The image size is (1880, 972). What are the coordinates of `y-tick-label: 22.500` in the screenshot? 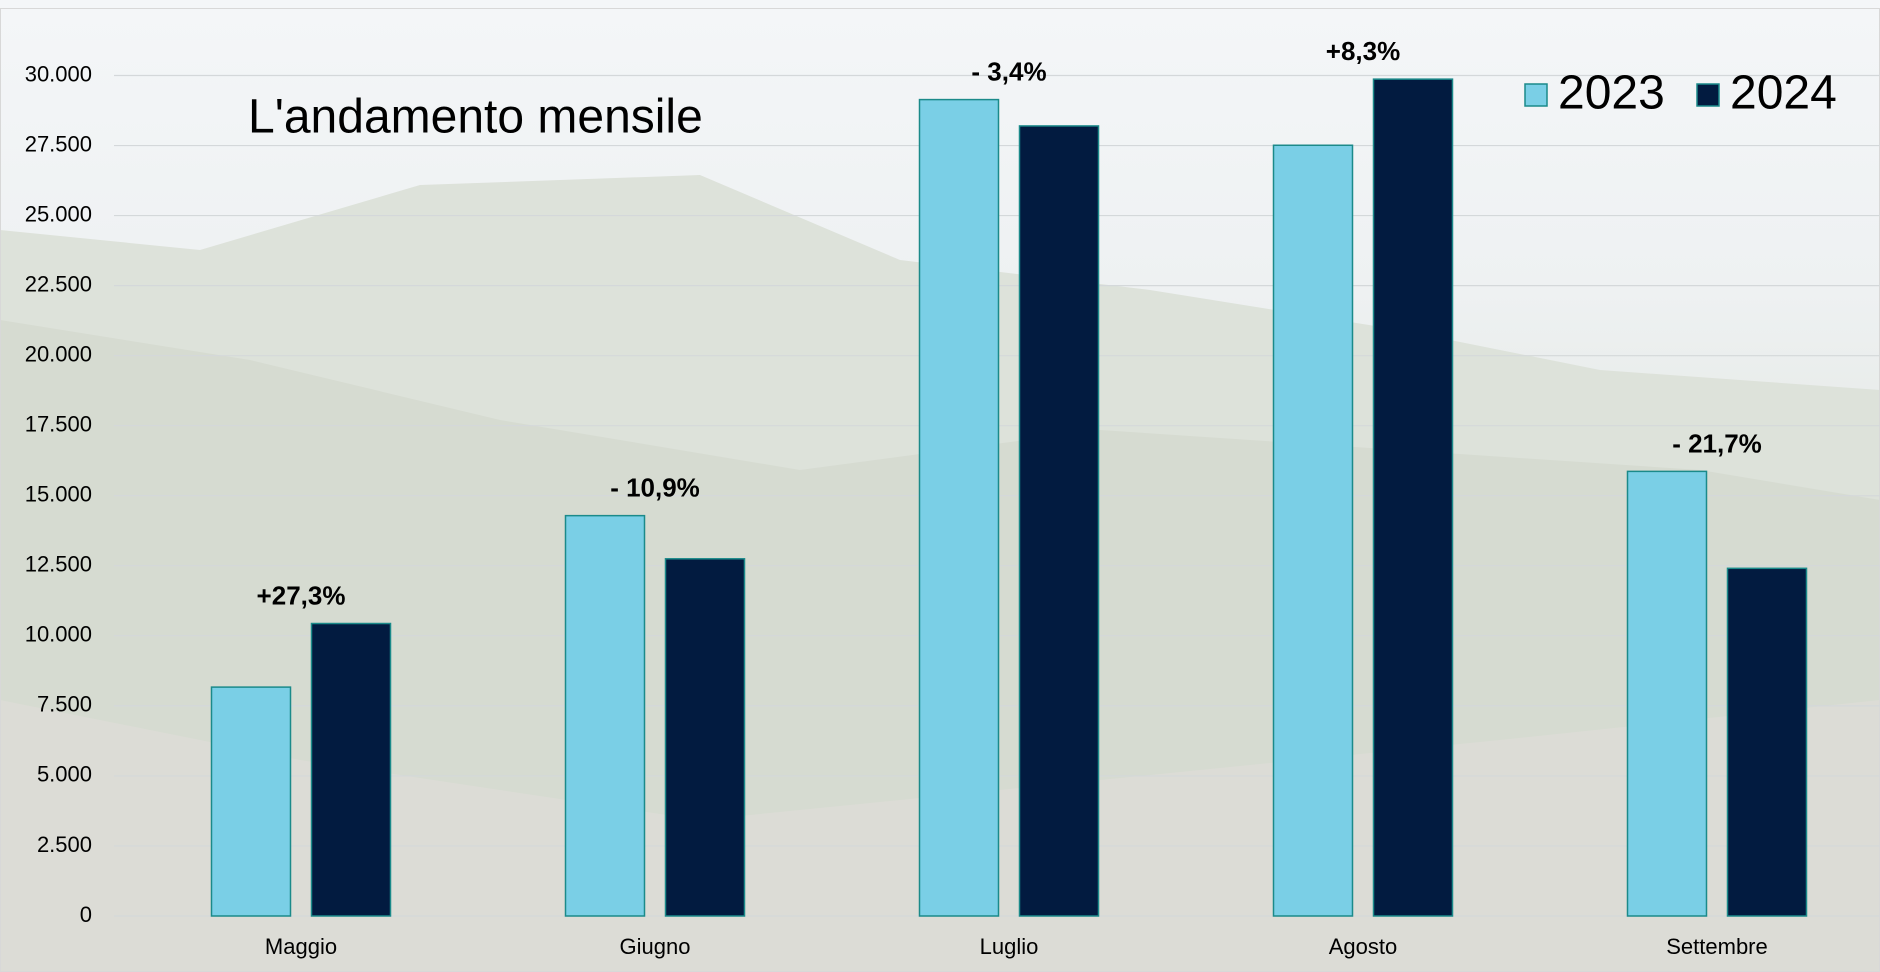 It's located at (58, 283).